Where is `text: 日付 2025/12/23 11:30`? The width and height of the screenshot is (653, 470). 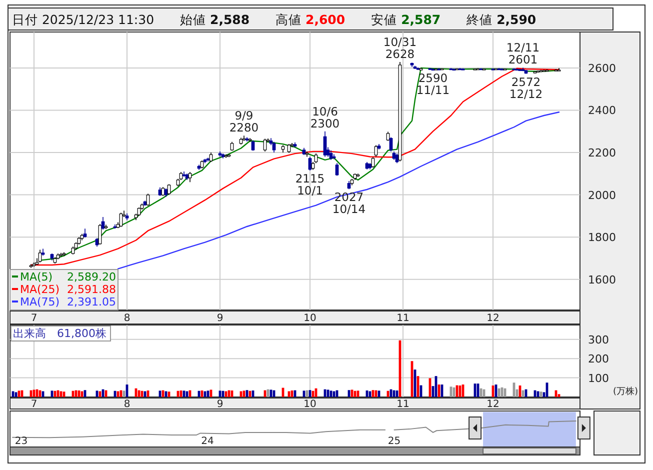
text: 日付 2025/12/23 11:30 is located at coordinates (83, 19).